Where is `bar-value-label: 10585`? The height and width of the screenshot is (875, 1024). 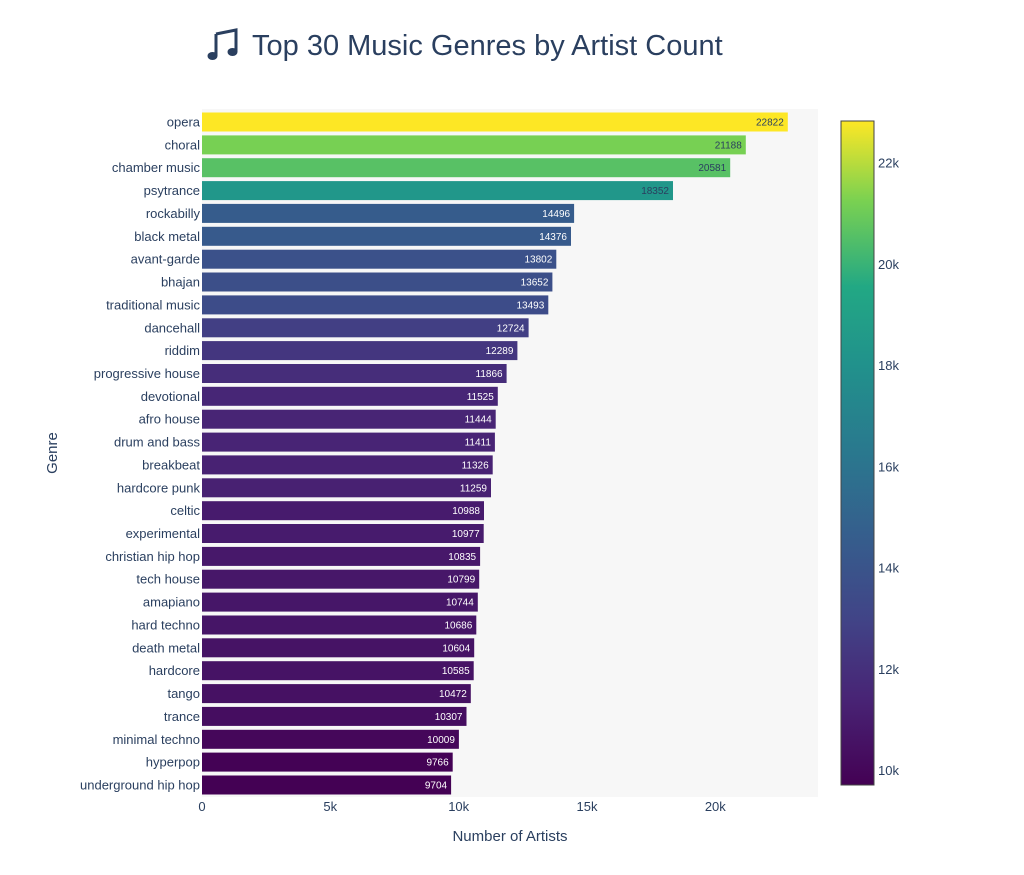 bar-value-label: 10585 is located at coordinates (456, 671).